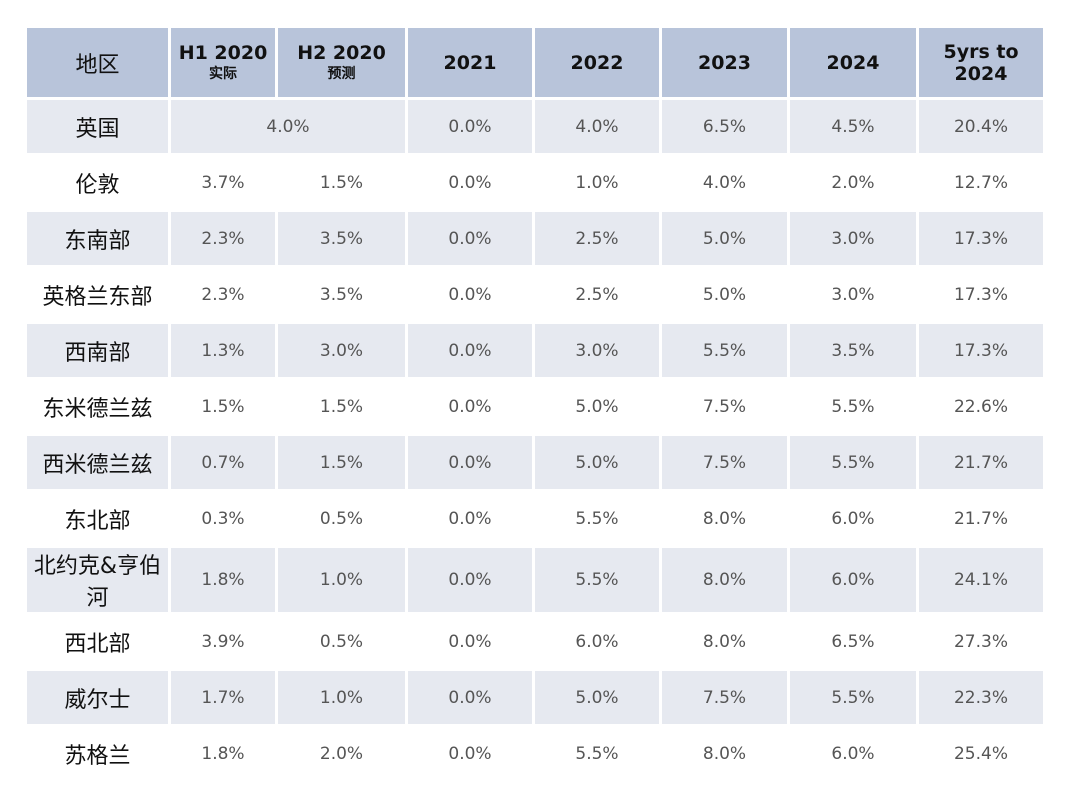 The height and width of the screenshot is (799, 1080). What do you see at coordinates (223, 182) in the screenshot?
I see `cell-h1-2020: 3.7%` at bounding box center [223, 182].